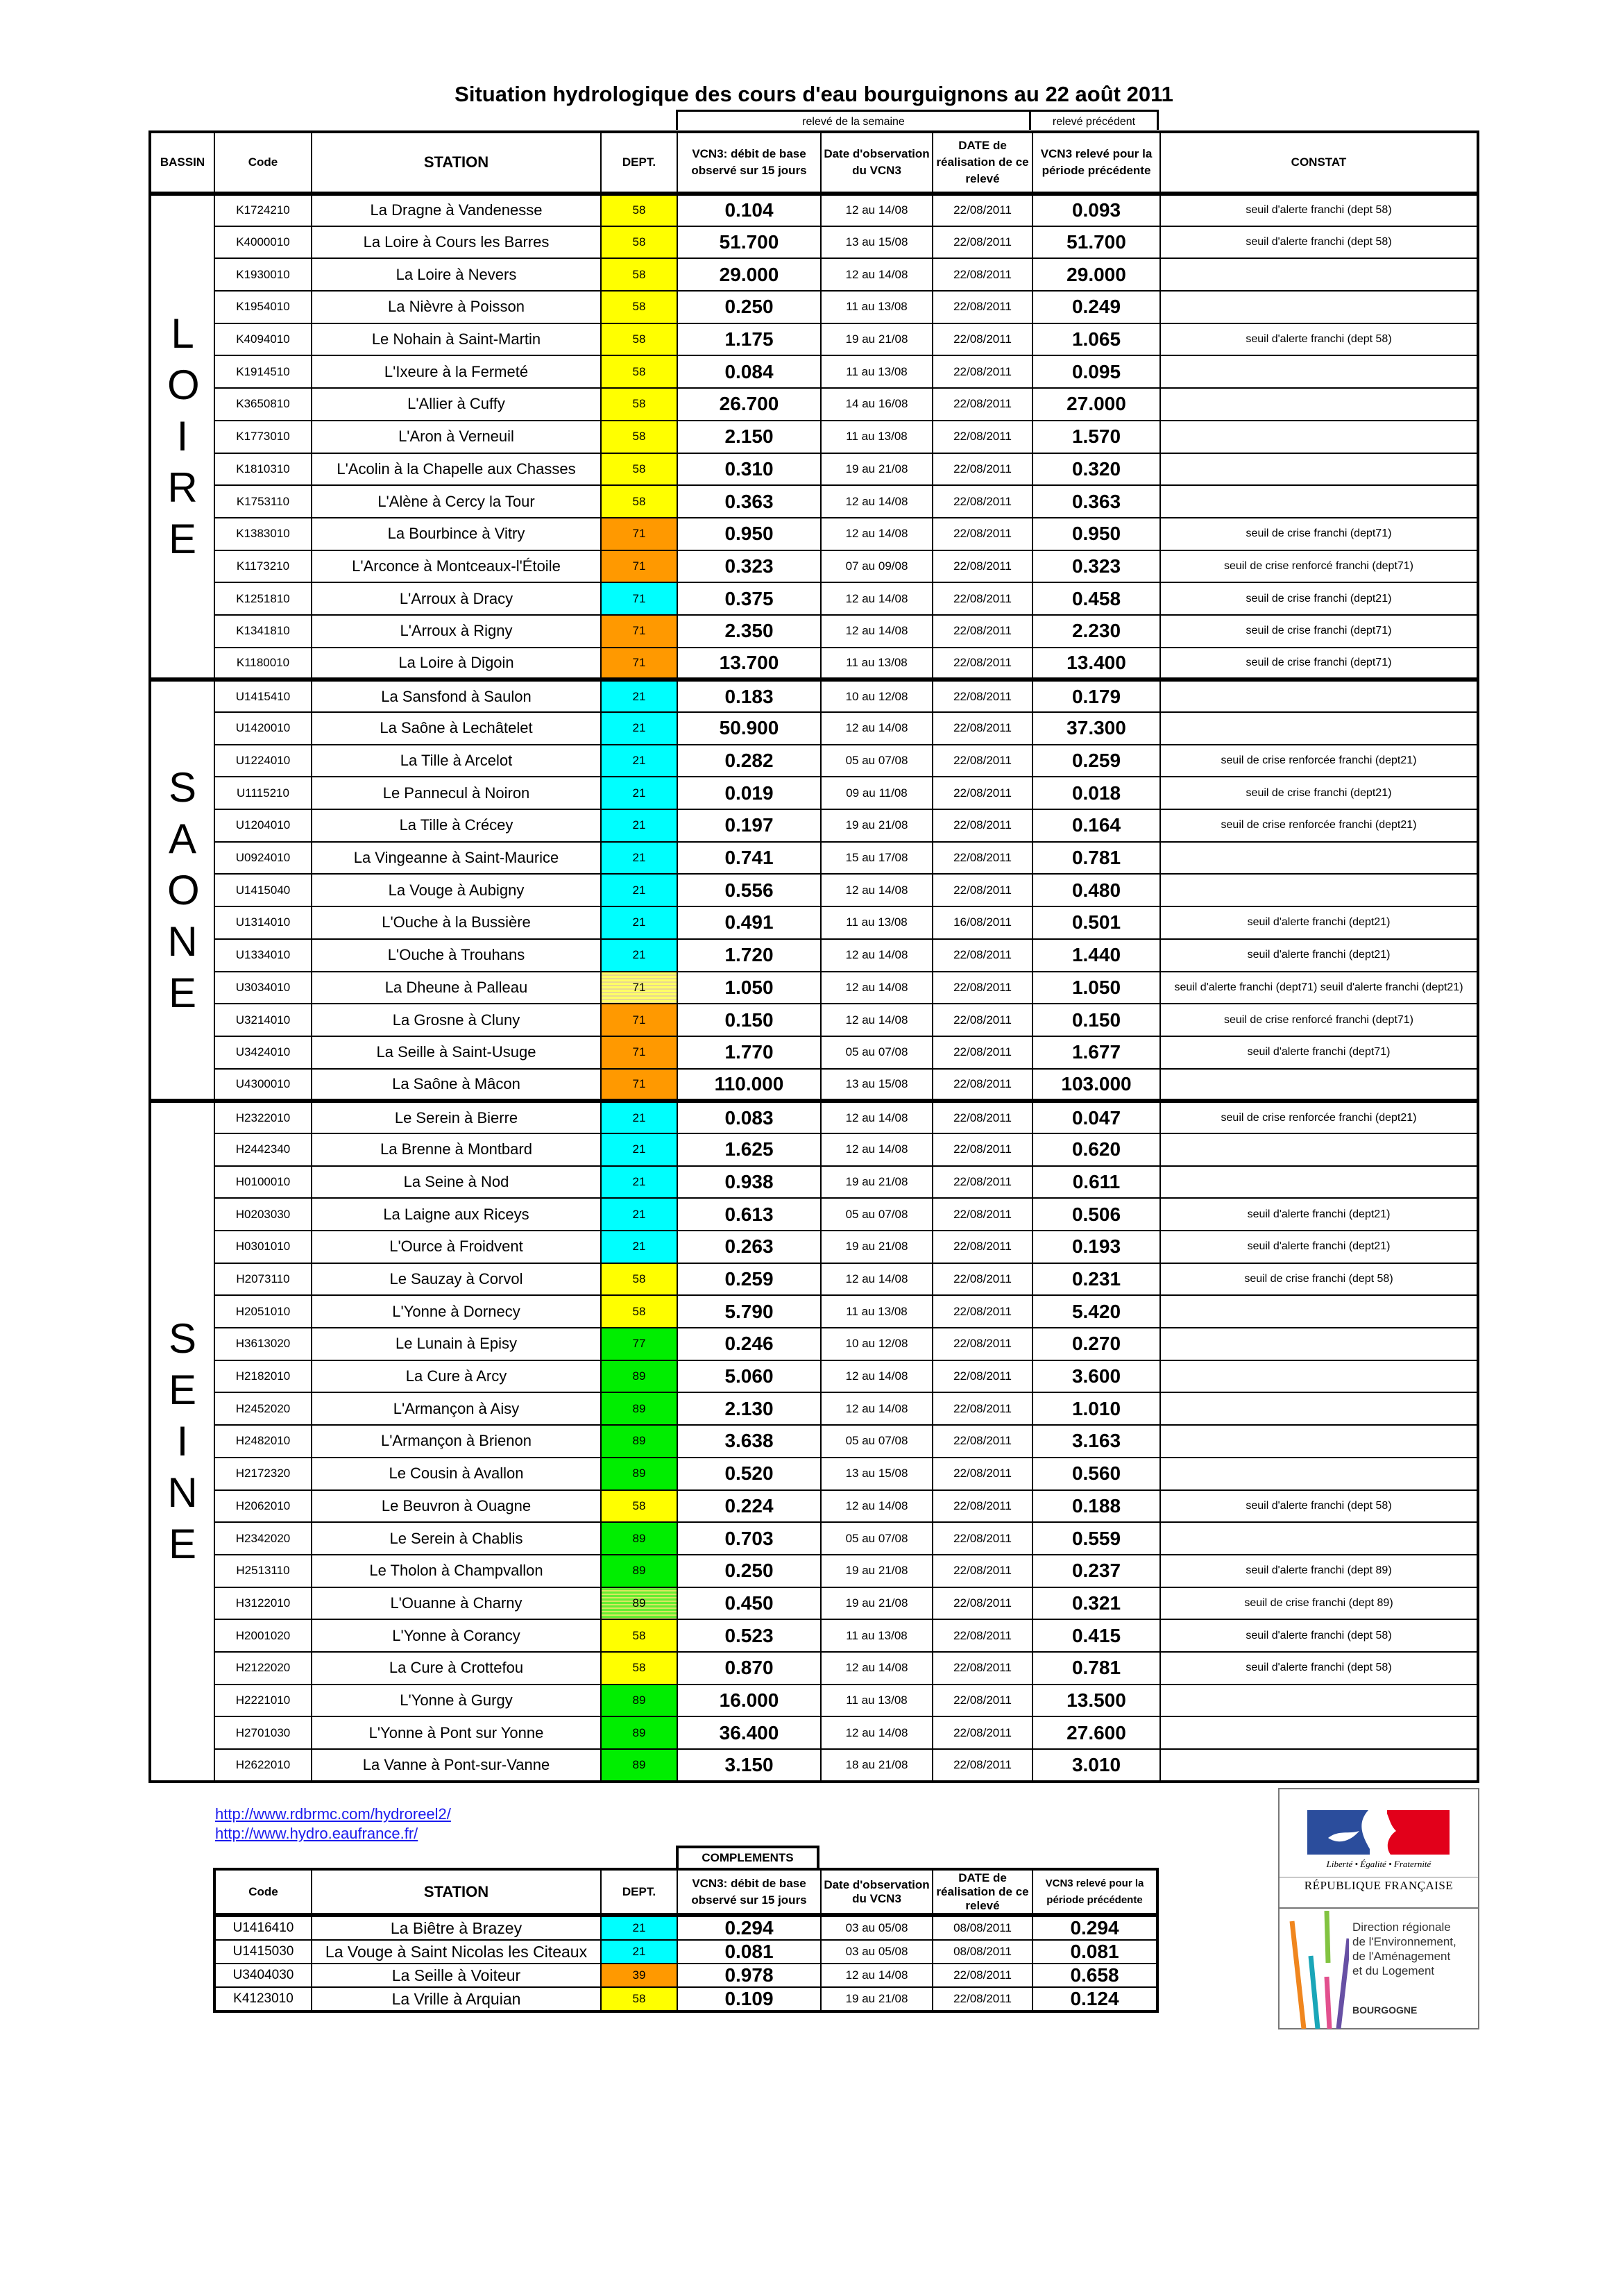 The width and height of the screenshot is (1623, 2296). Describe the element at coordinates (877, 1765) in the screenshot. I see `observation-date: 18 au 21/08` at that location.